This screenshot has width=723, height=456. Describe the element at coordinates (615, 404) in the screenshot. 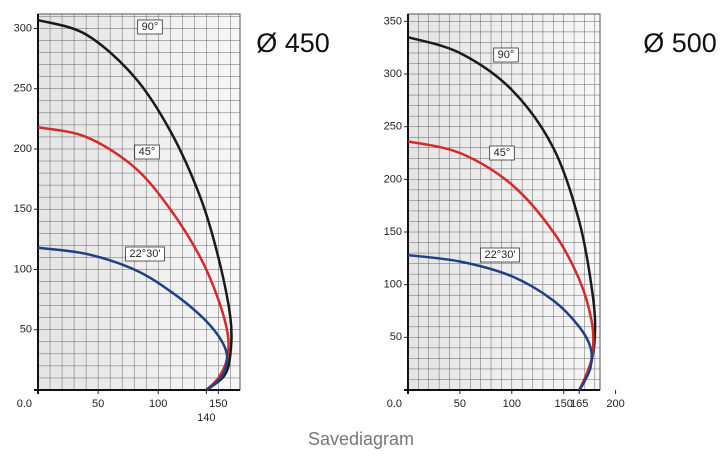

I see `x-tick-label: 200` at that location.